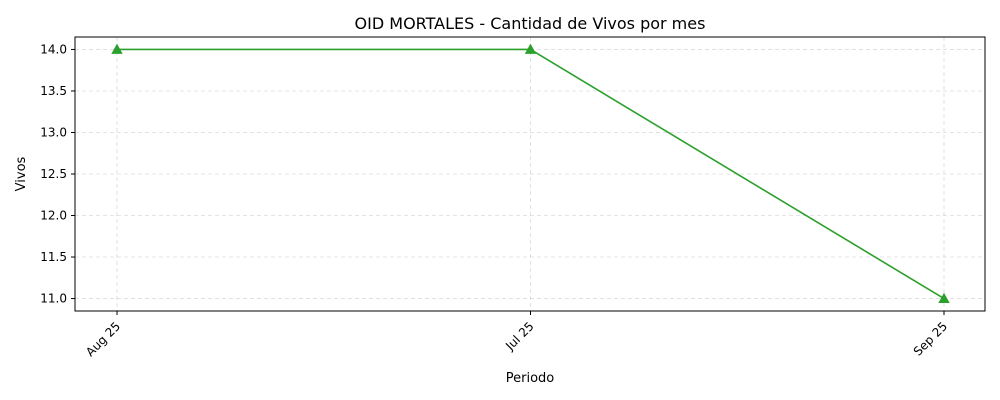  I want to click on y-tick-label: 11.5, so click(53, 257).